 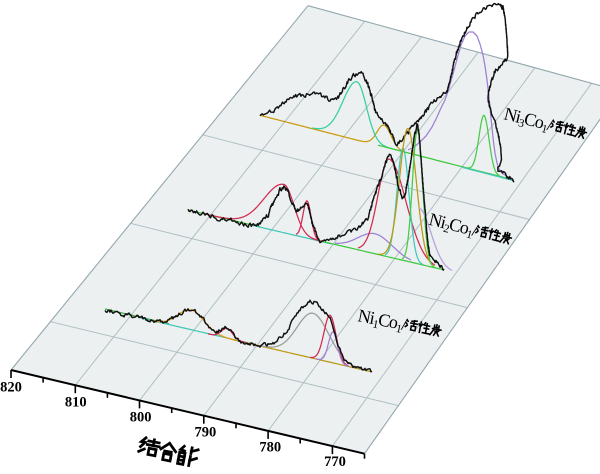 What do you see at coordinates (76, 403) in the screenshot?
I see `svg-text: 810` at bounding box center [76, 403].